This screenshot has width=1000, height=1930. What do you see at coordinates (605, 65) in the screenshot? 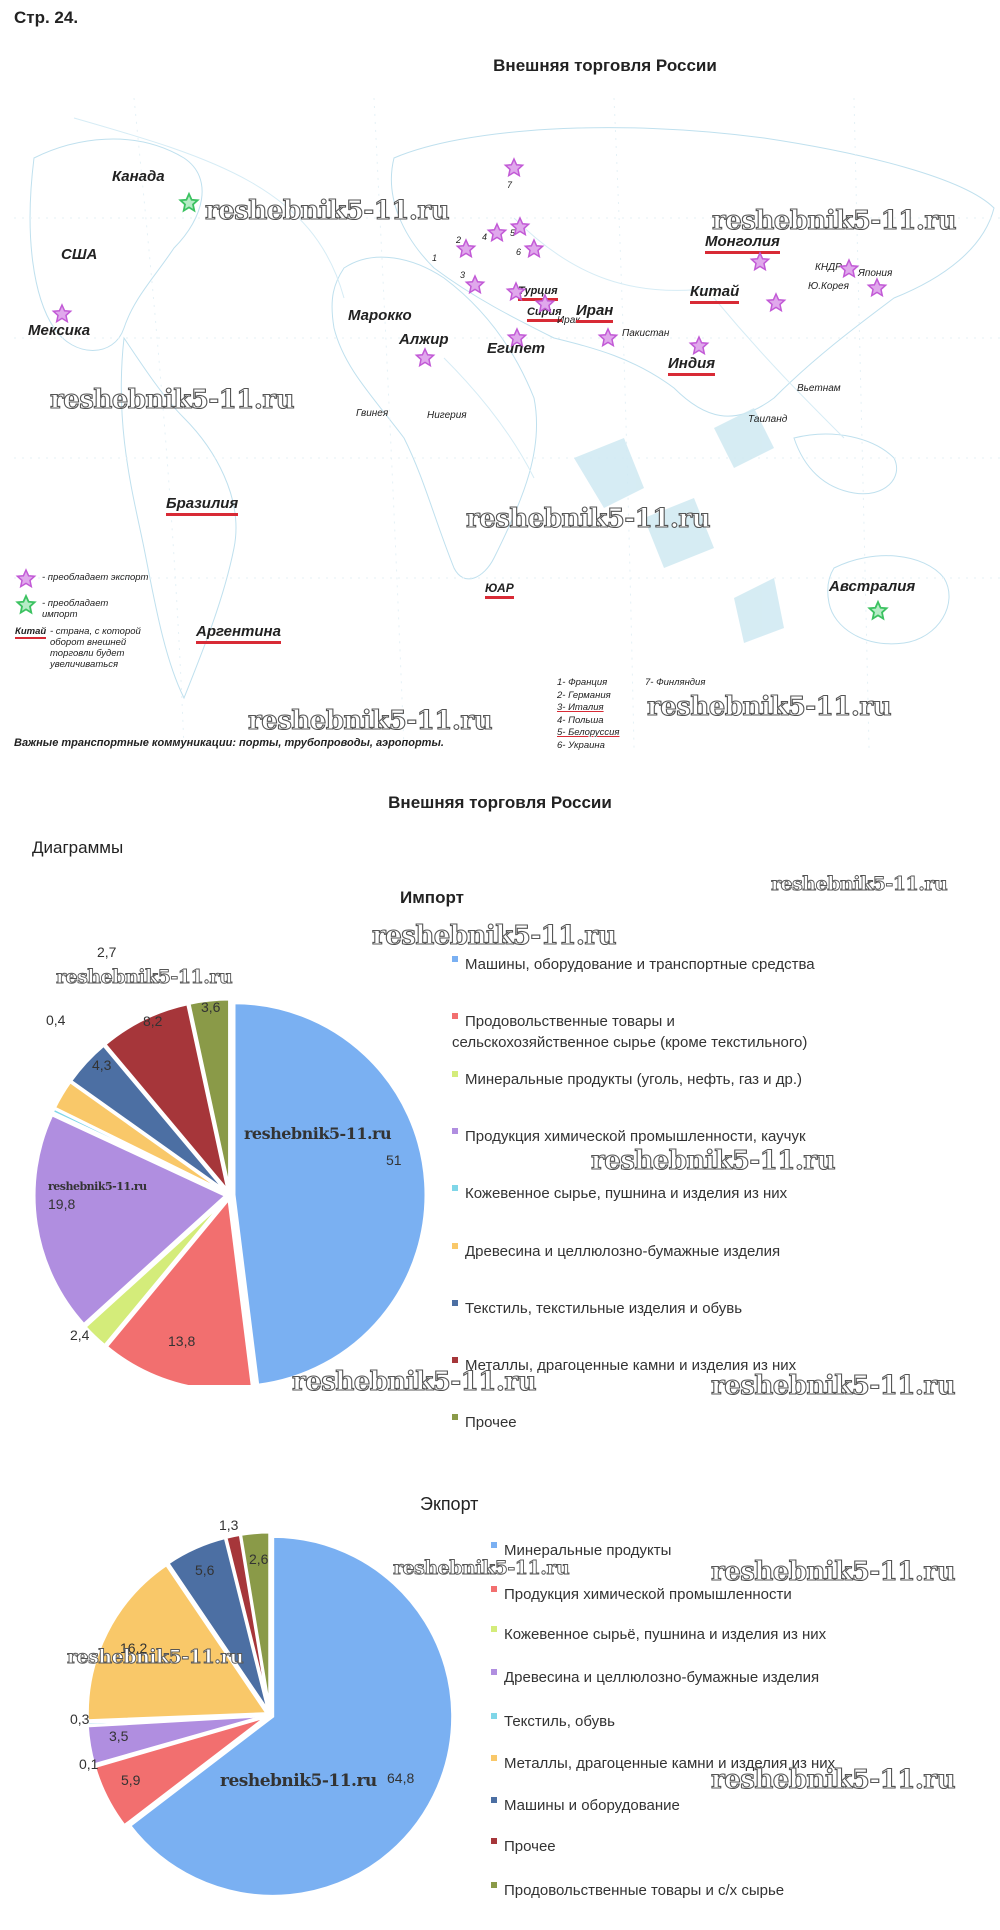
I see `map-title: Внешняя торговля России` at bounding box center [605, 65].